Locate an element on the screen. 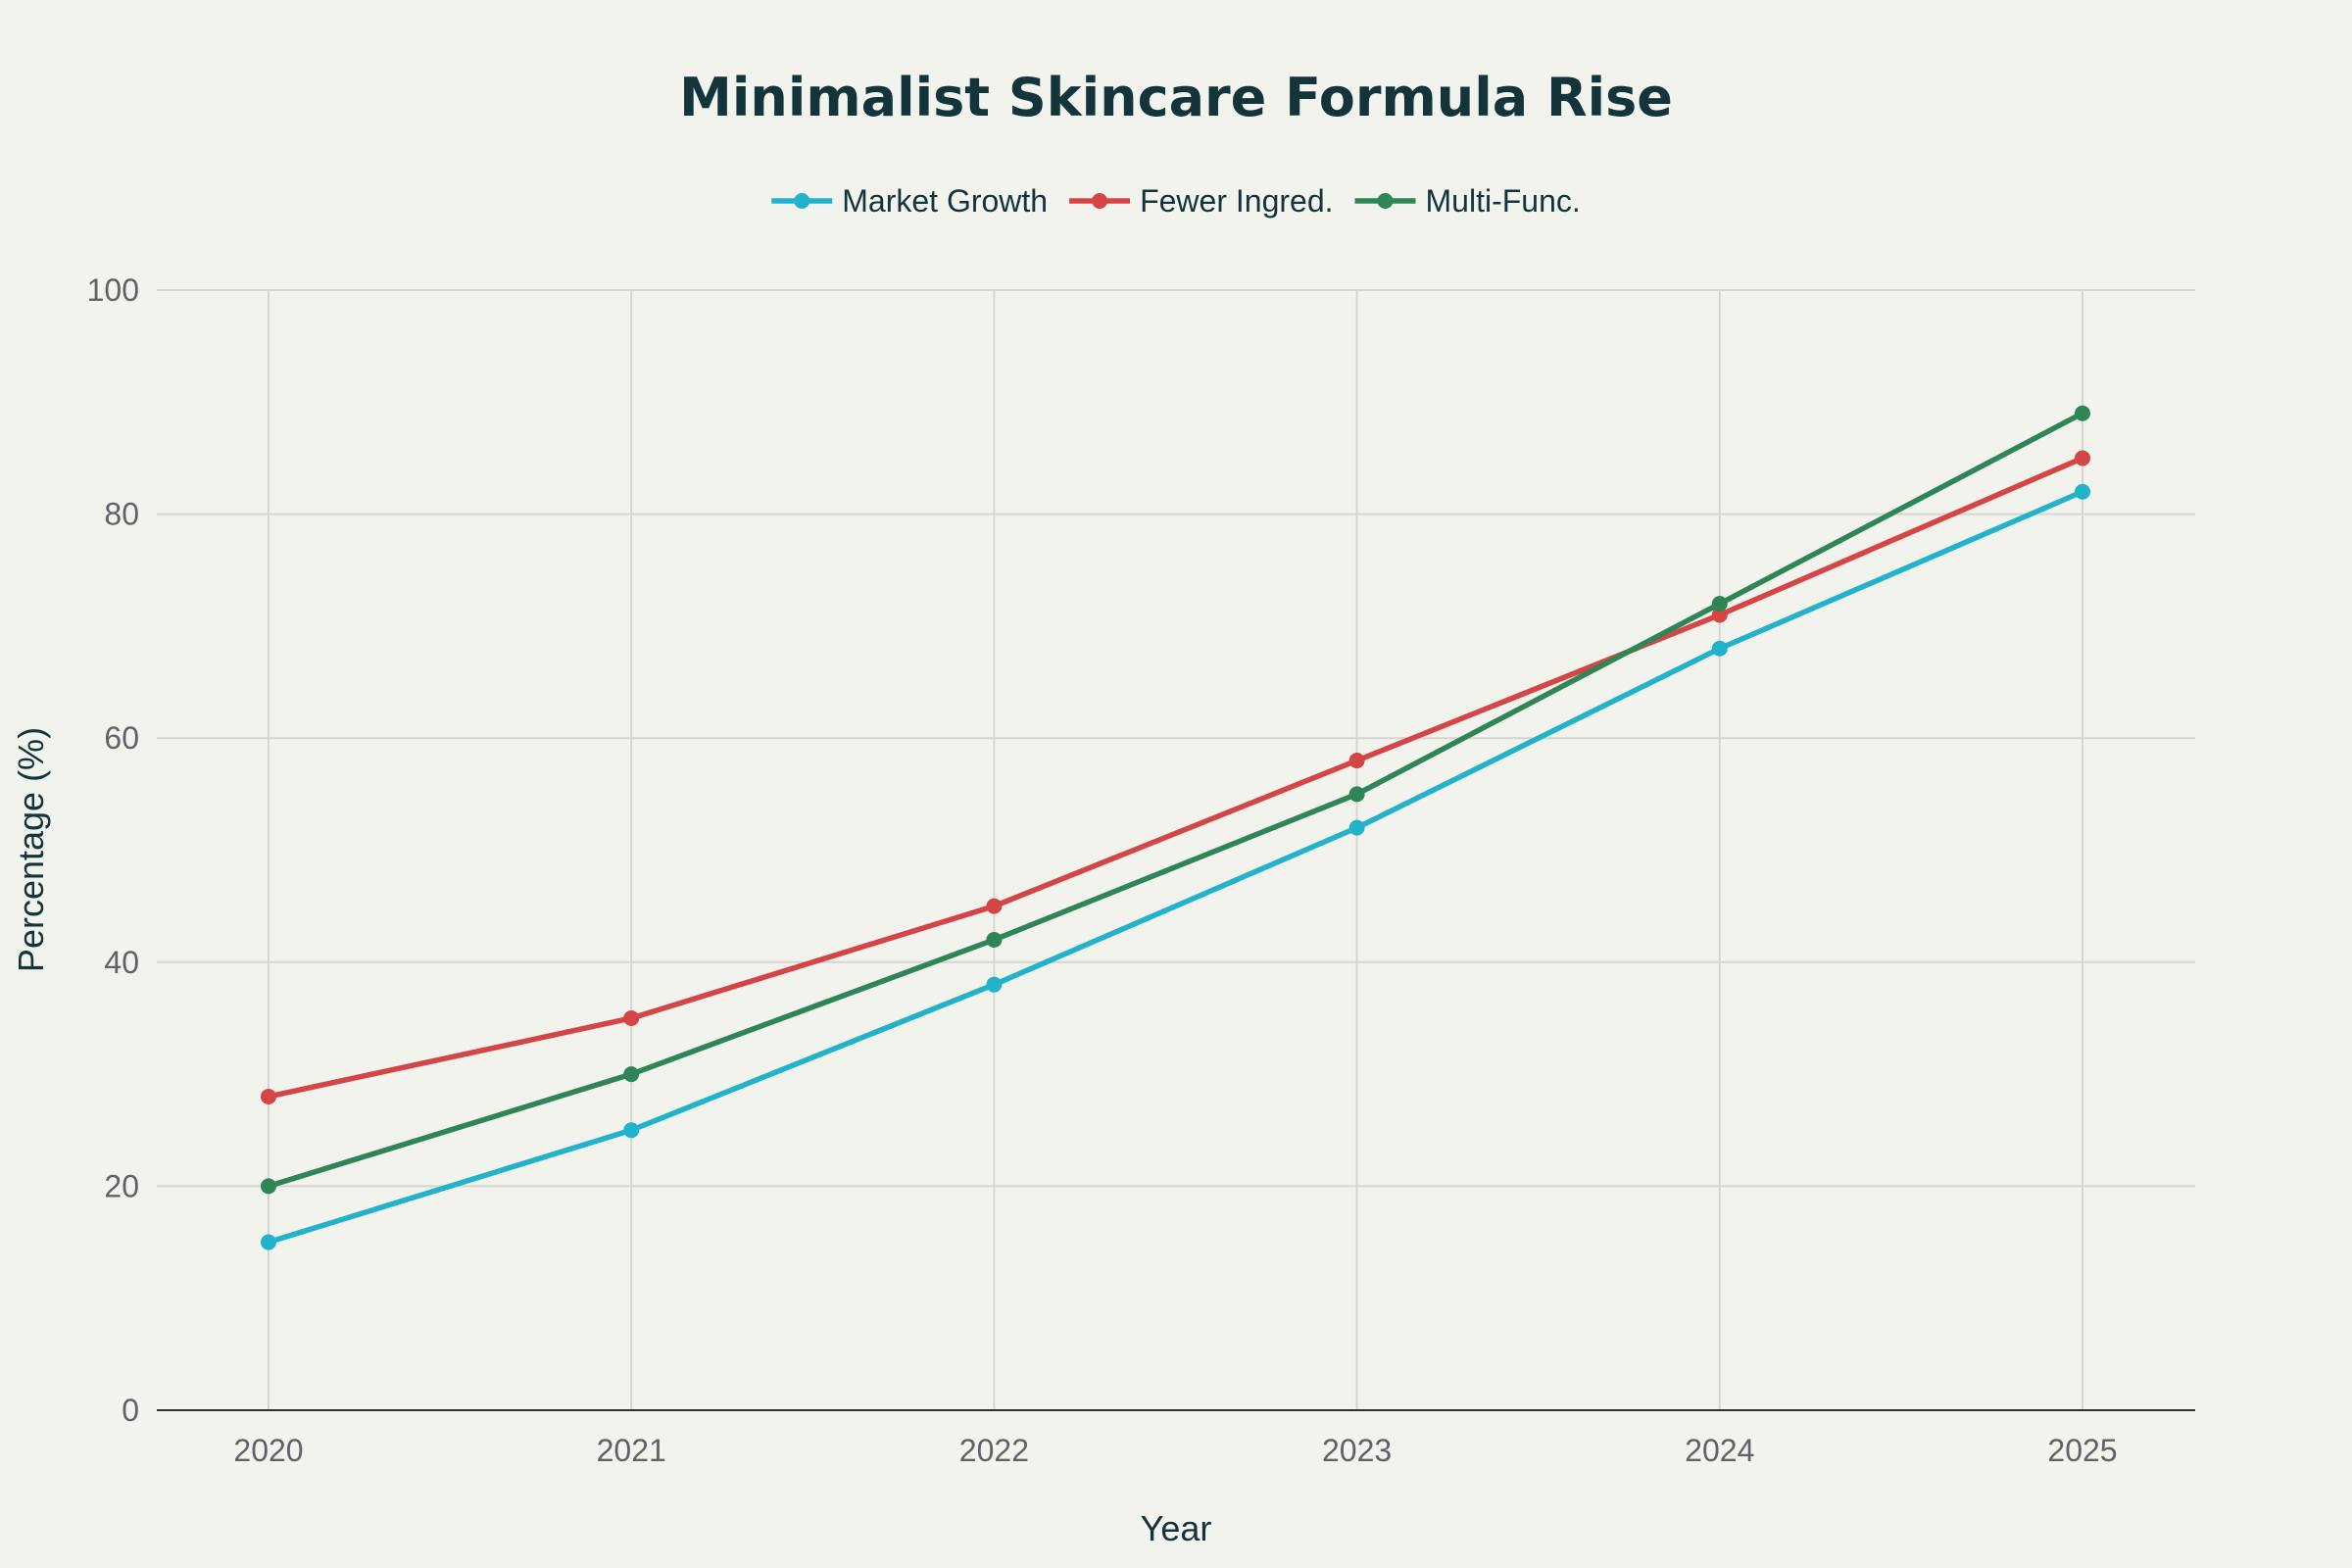 The height and width of the screenshot is (1568, 2352). x-tick-label: 2023 is located at coordinates (1357, 1450).